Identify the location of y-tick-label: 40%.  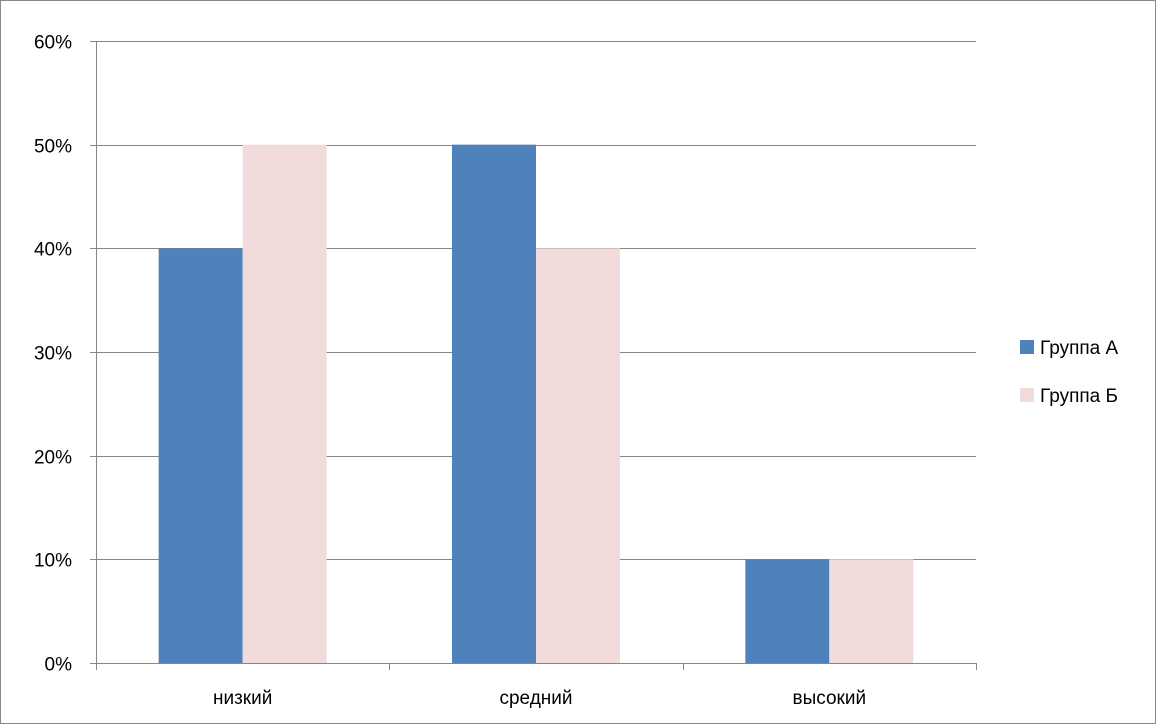
(53, 250).